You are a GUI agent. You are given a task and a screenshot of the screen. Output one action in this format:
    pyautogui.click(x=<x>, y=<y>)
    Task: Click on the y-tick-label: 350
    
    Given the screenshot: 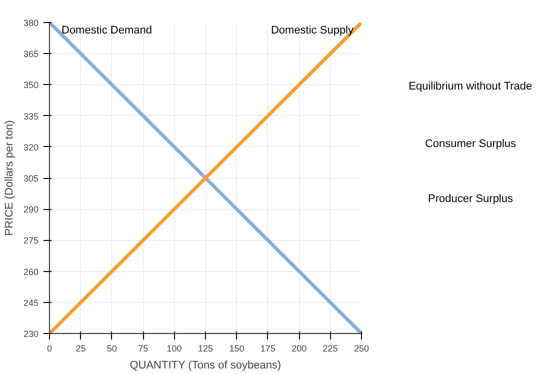 What is the action you would take?
    pyautogui.click(x=31, y=85)
    